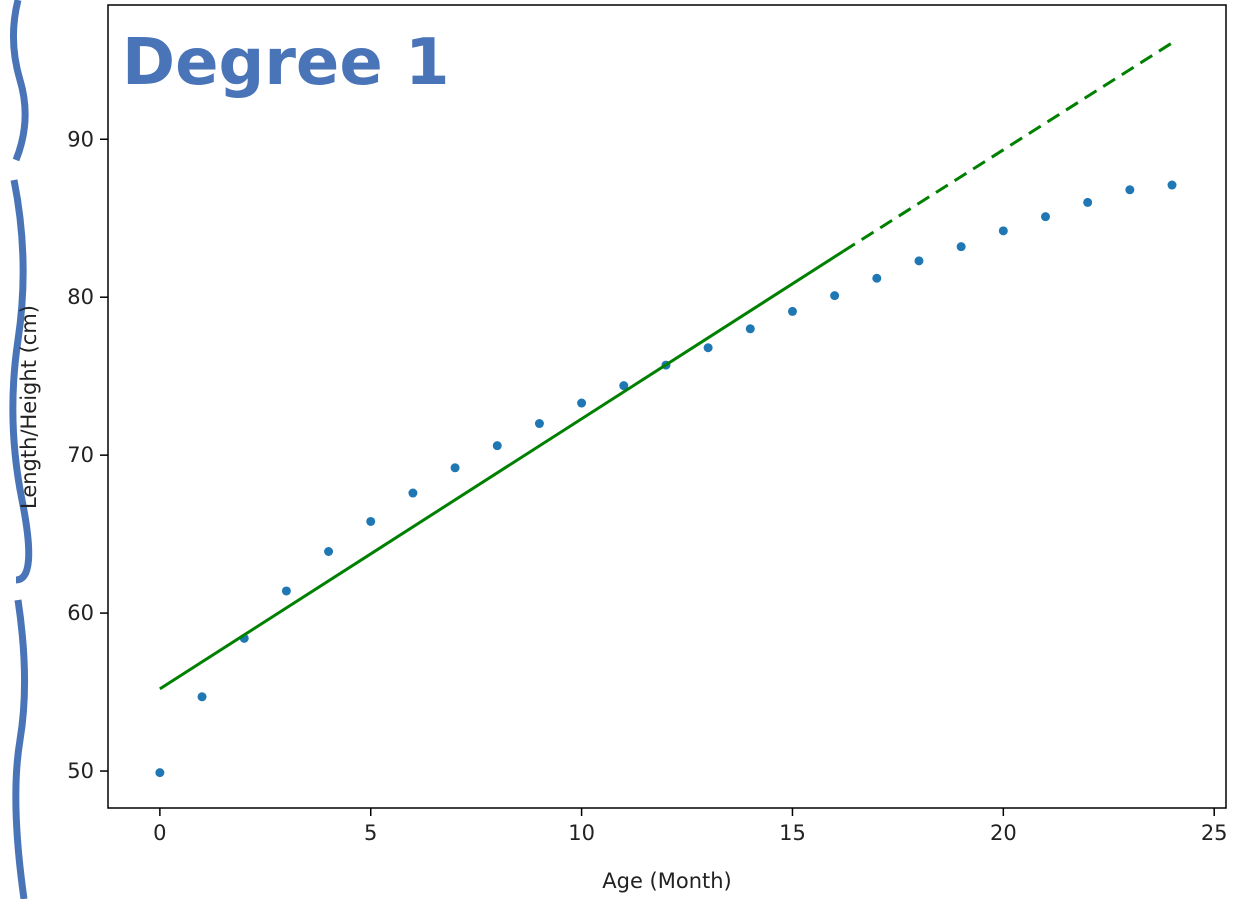  Describe the element at coordinates (80, 139) in the screenshot. I see `y-tick-label: 90` at that location.